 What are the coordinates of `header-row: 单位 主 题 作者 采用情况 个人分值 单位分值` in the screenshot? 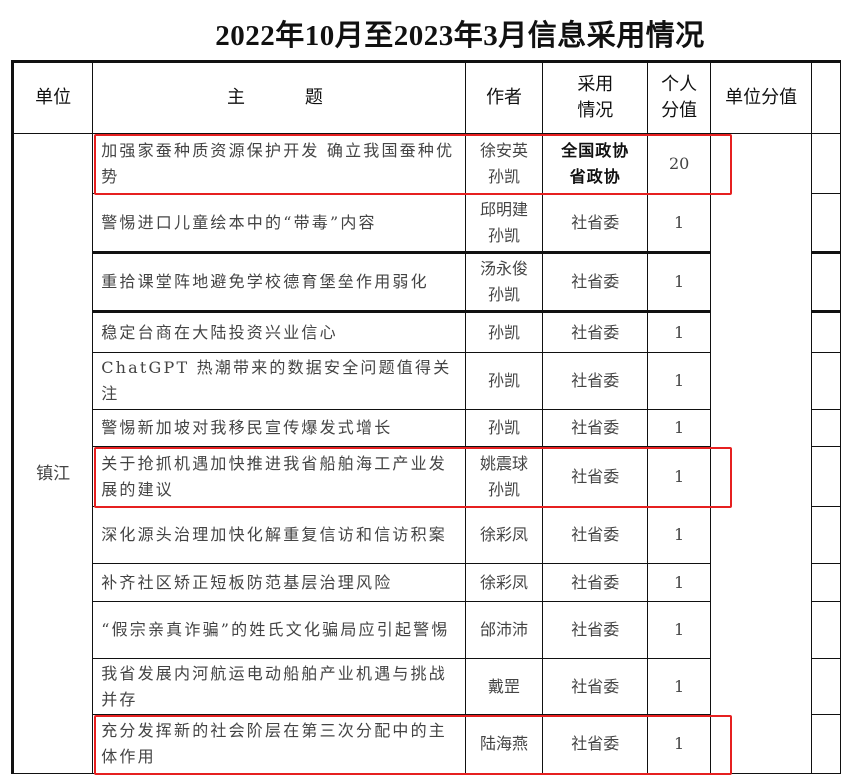 It's located at (426, 97).